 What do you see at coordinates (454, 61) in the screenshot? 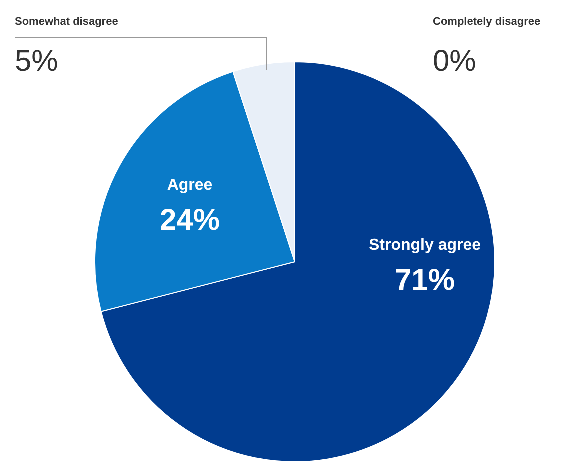
I see `text: 0%` at bounding box center [454, 61].